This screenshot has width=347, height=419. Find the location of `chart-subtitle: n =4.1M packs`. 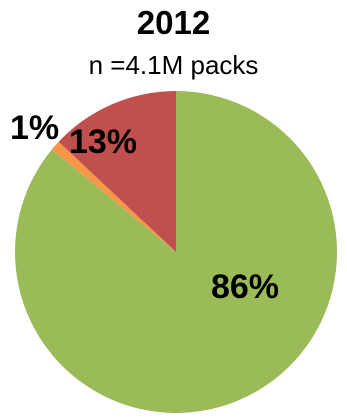

chart-subtitle: n =4.1M packs is located at coordinates (173, 65).